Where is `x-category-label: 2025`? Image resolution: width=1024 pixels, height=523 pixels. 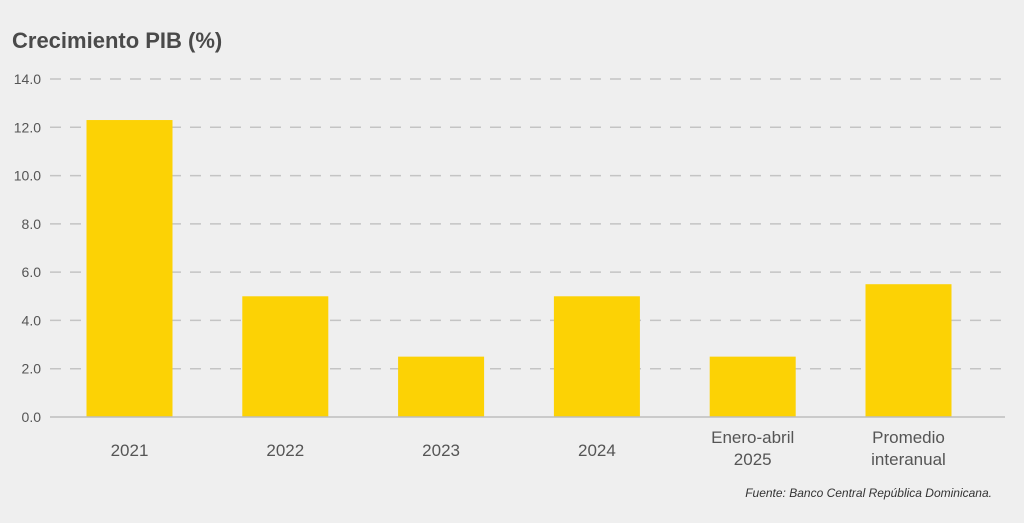 x-category-label: 2025 is located at coordinates (753, 459).